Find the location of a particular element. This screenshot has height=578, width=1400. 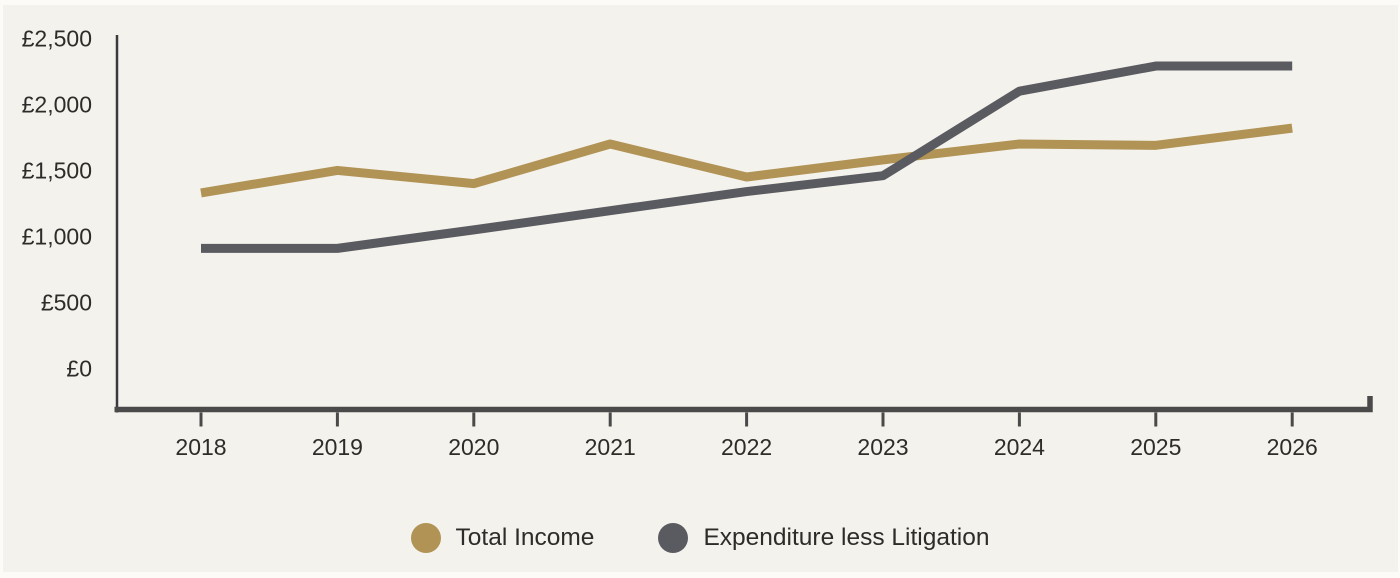

page-edge-top is located at coordinates (700, 2).